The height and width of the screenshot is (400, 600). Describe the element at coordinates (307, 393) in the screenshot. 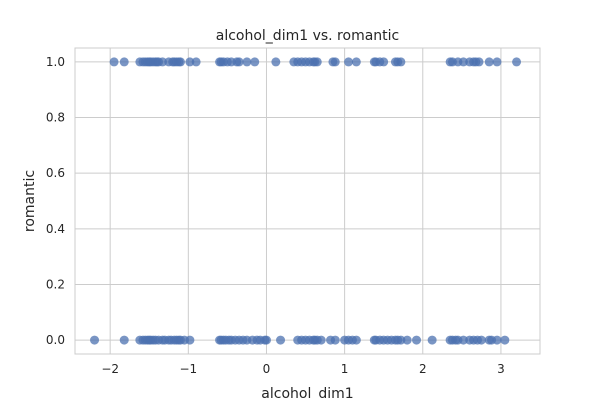

I see `x-axis-label: alcohol_dim1` at that location.